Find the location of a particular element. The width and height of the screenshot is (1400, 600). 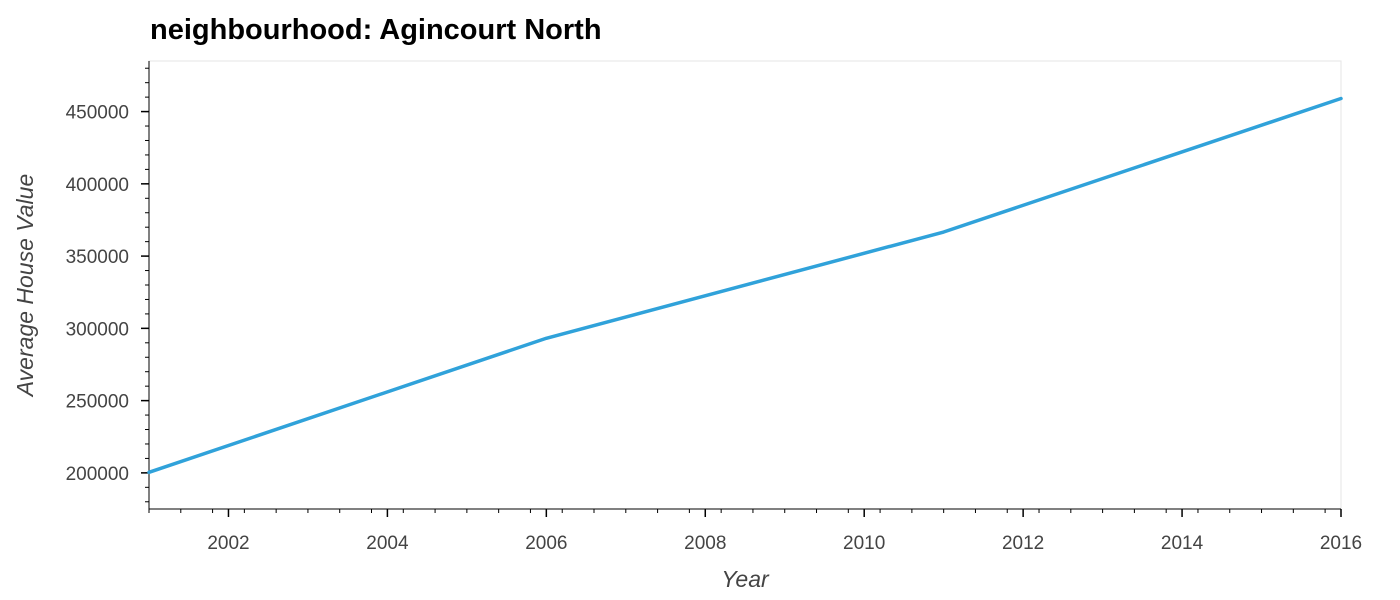

x-tick-label: 2016 is located at coordinates (1341, 543).